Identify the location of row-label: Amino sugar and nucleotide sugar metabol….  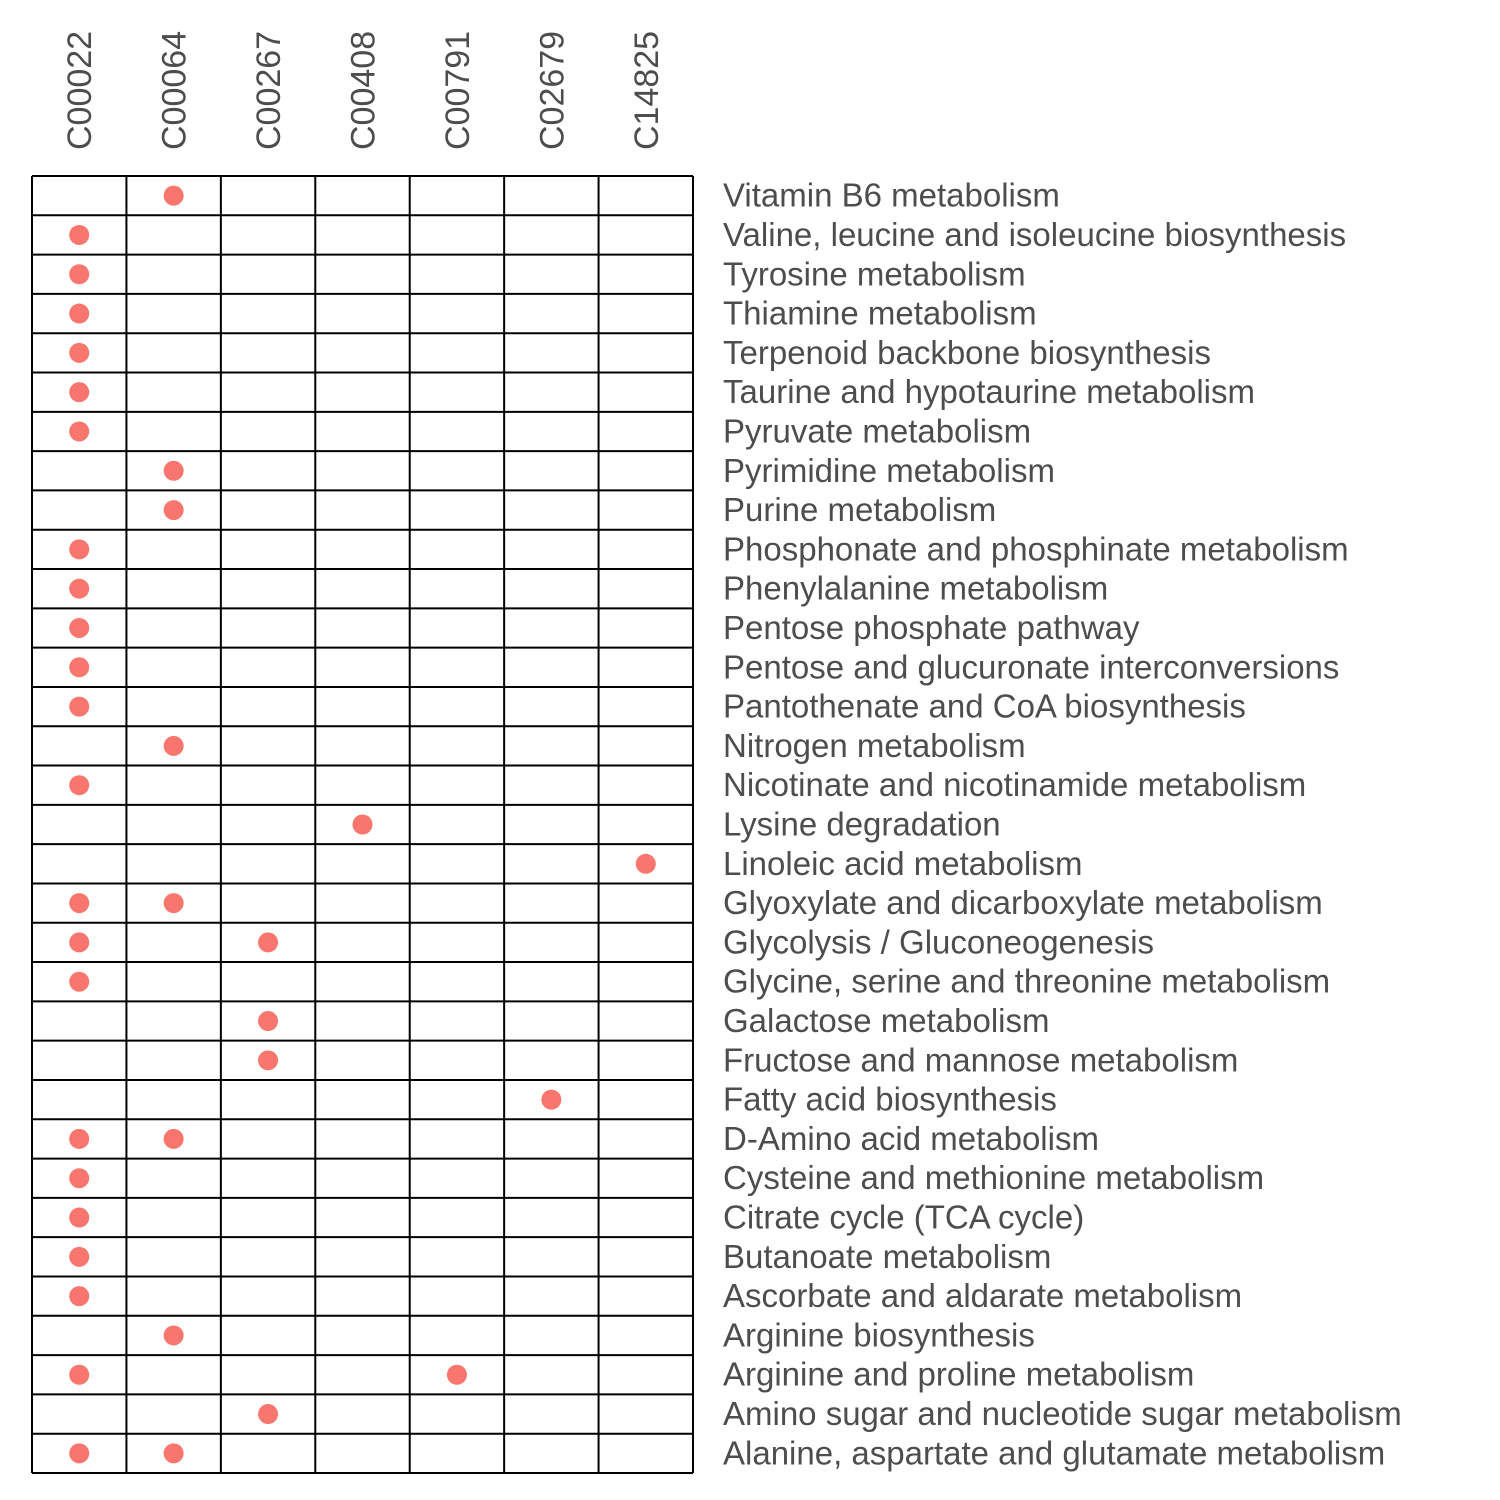
(1062, 1413).